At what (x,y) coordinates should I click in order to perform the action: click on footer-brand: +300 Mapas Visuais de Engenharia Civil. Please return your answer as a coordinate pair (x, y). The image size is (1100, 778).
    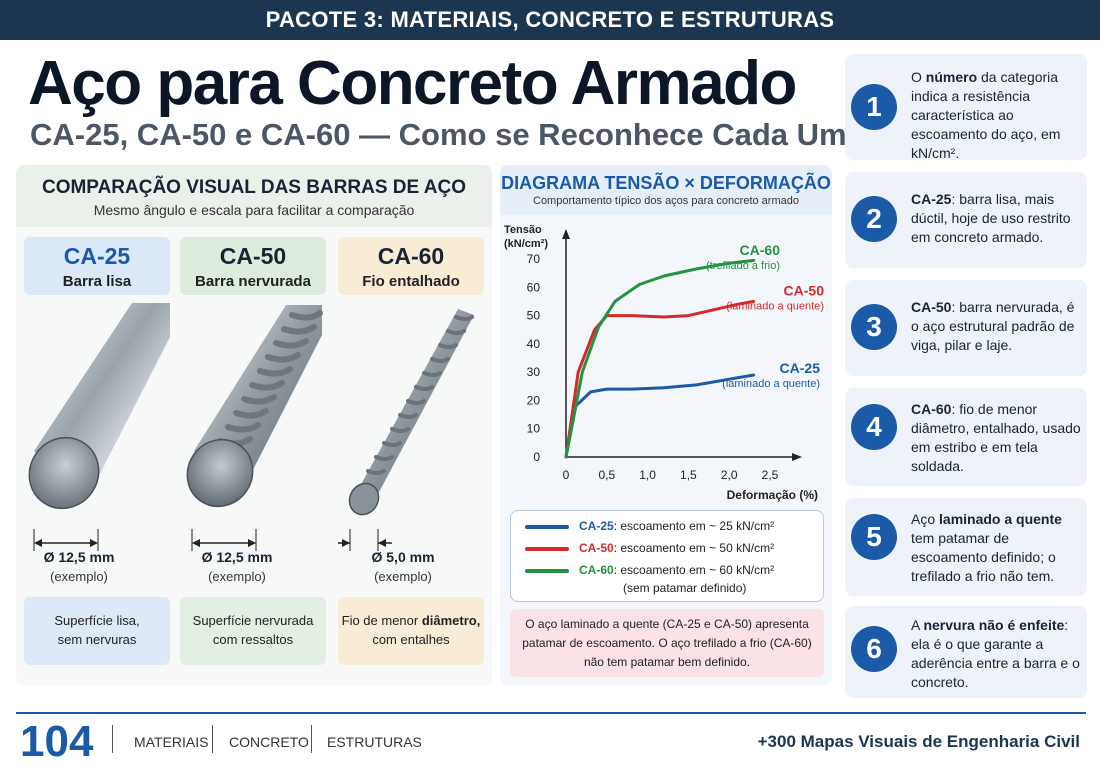
    Looking at the image, I should click on (918, 741).